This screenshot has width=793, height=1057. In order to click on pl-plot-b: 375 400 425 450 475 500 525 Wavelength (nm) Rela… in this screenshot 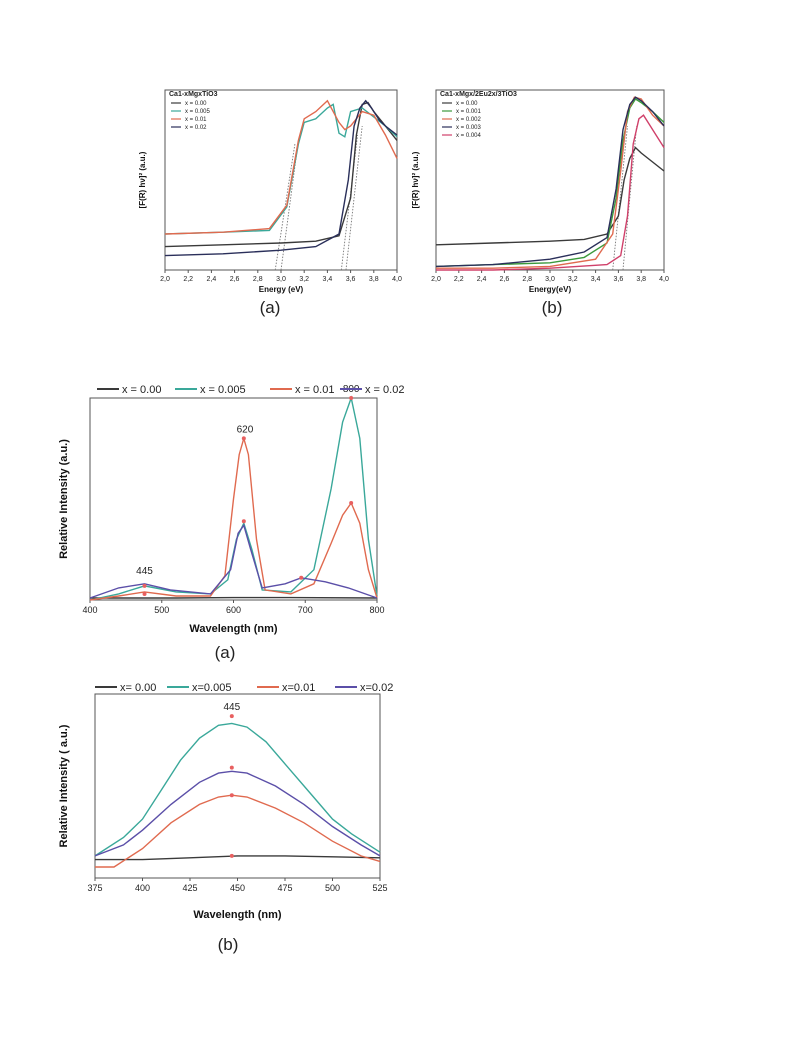, I will do `click(220, 808)`.